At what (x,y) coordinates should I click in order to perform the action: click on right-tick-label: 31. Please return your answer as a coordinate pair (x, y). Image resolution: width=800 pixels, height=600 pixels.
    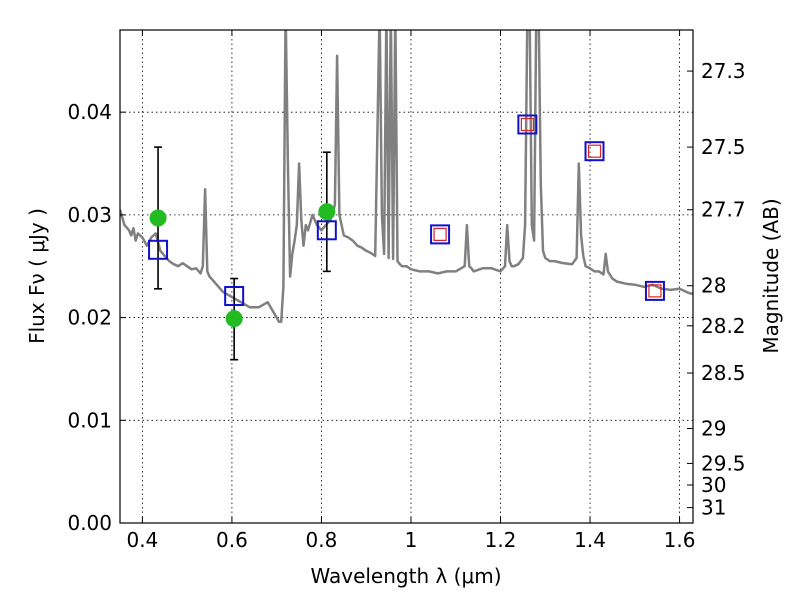
    Looking at the image, I should click on (713, 508).